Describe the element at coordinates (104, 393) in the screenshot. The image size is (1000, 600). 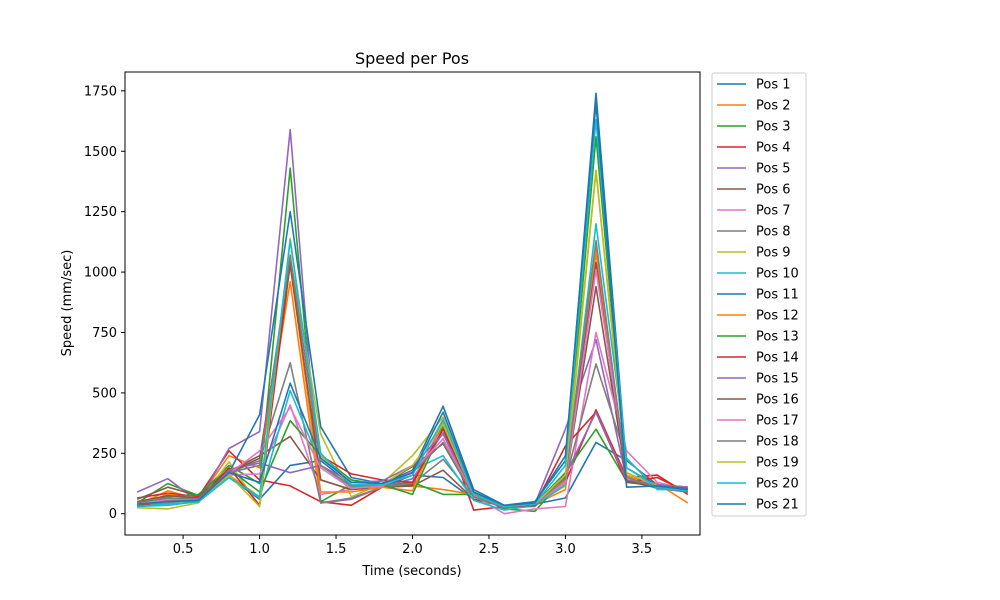
I see `y-tick-label: 500` at that location.